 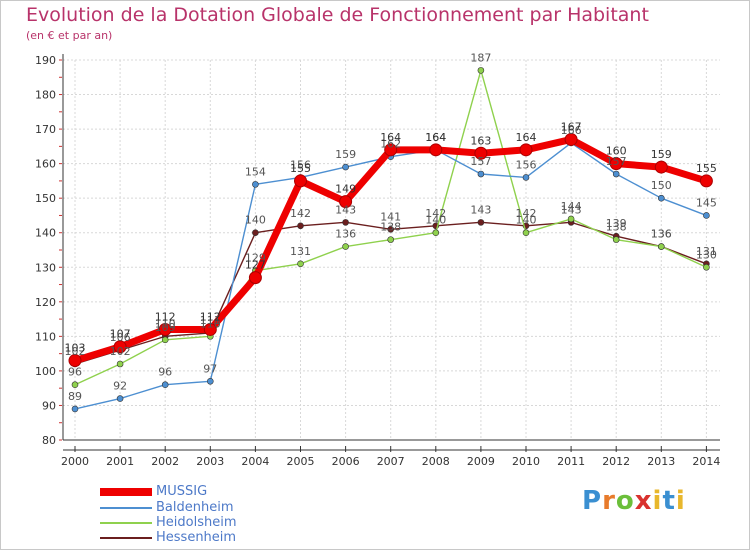 I want to click on data-label-heidolsheim-2012: 138, so click(x=616, y=227).